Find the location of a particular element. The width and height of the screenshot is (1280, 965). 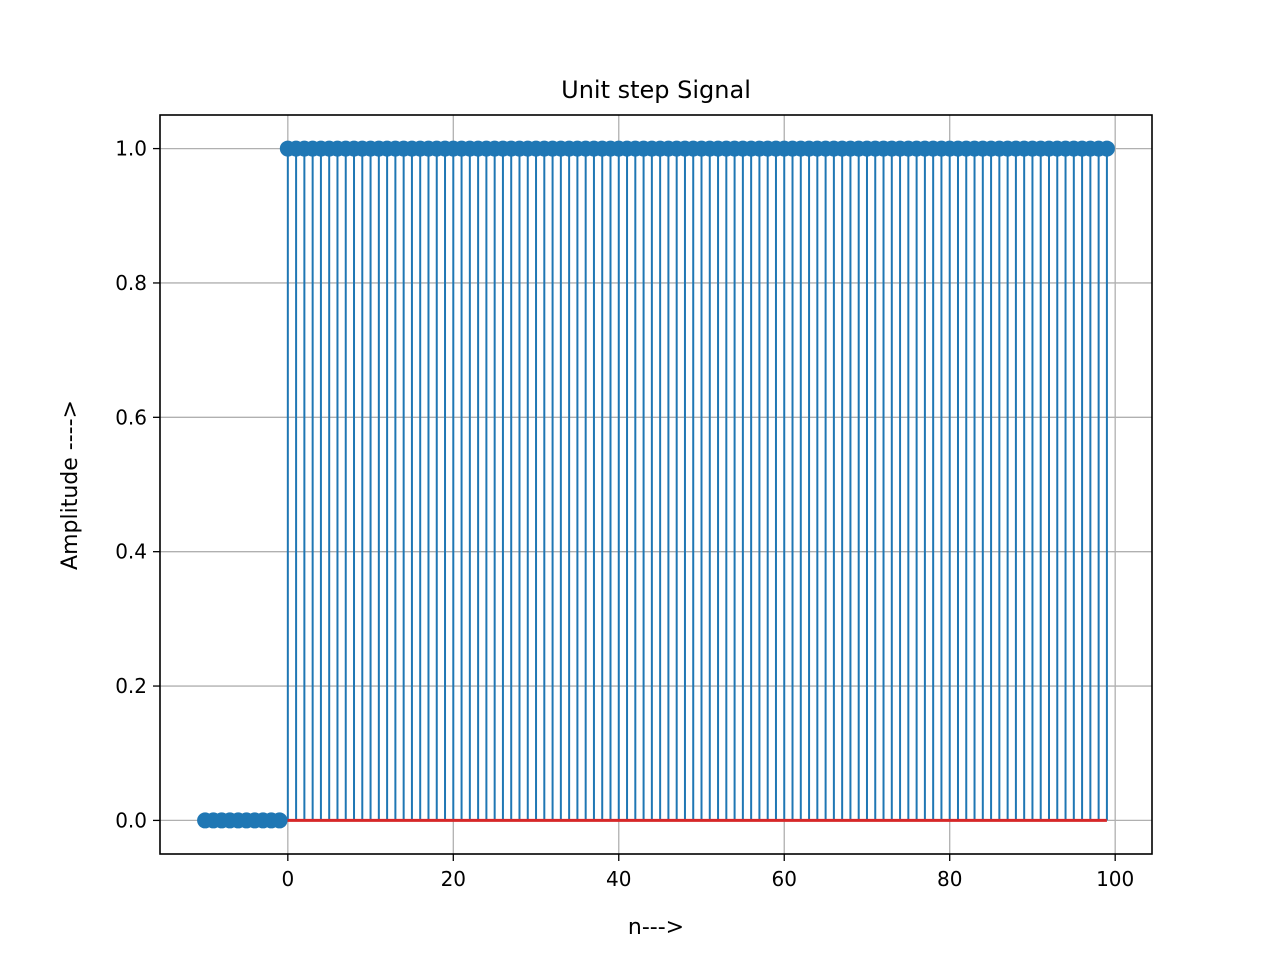

x-axis-label: n---> is located at coordinates (656, 927).